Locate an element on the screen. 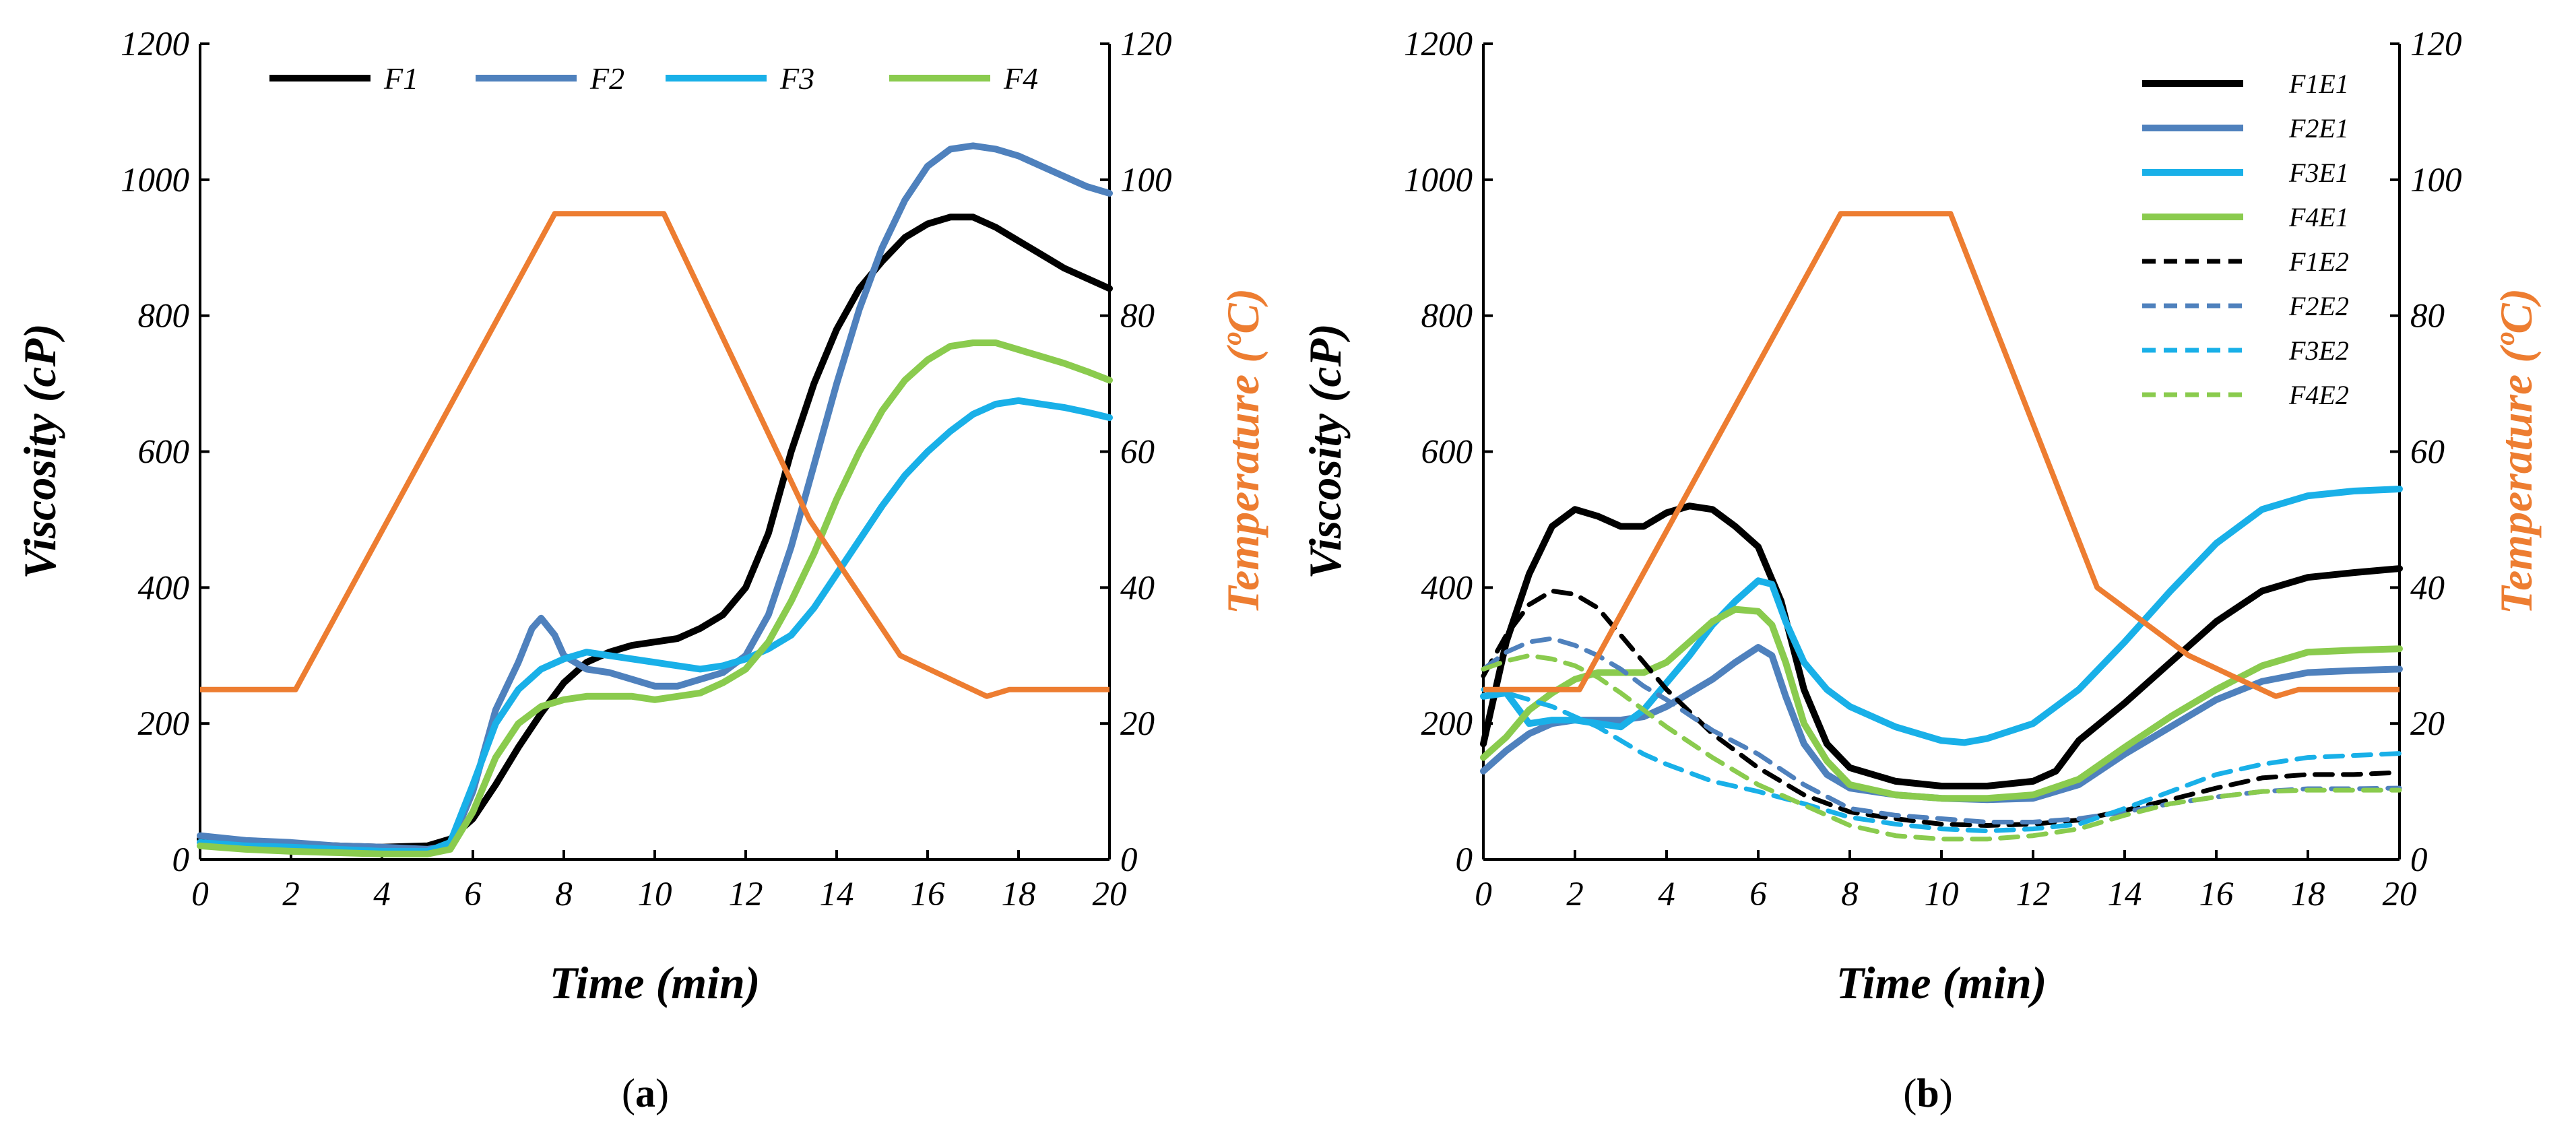 The height and width of the screenshot is (1139, 2576). legend-label-f3: F3 is located at coordinates (797, 78).